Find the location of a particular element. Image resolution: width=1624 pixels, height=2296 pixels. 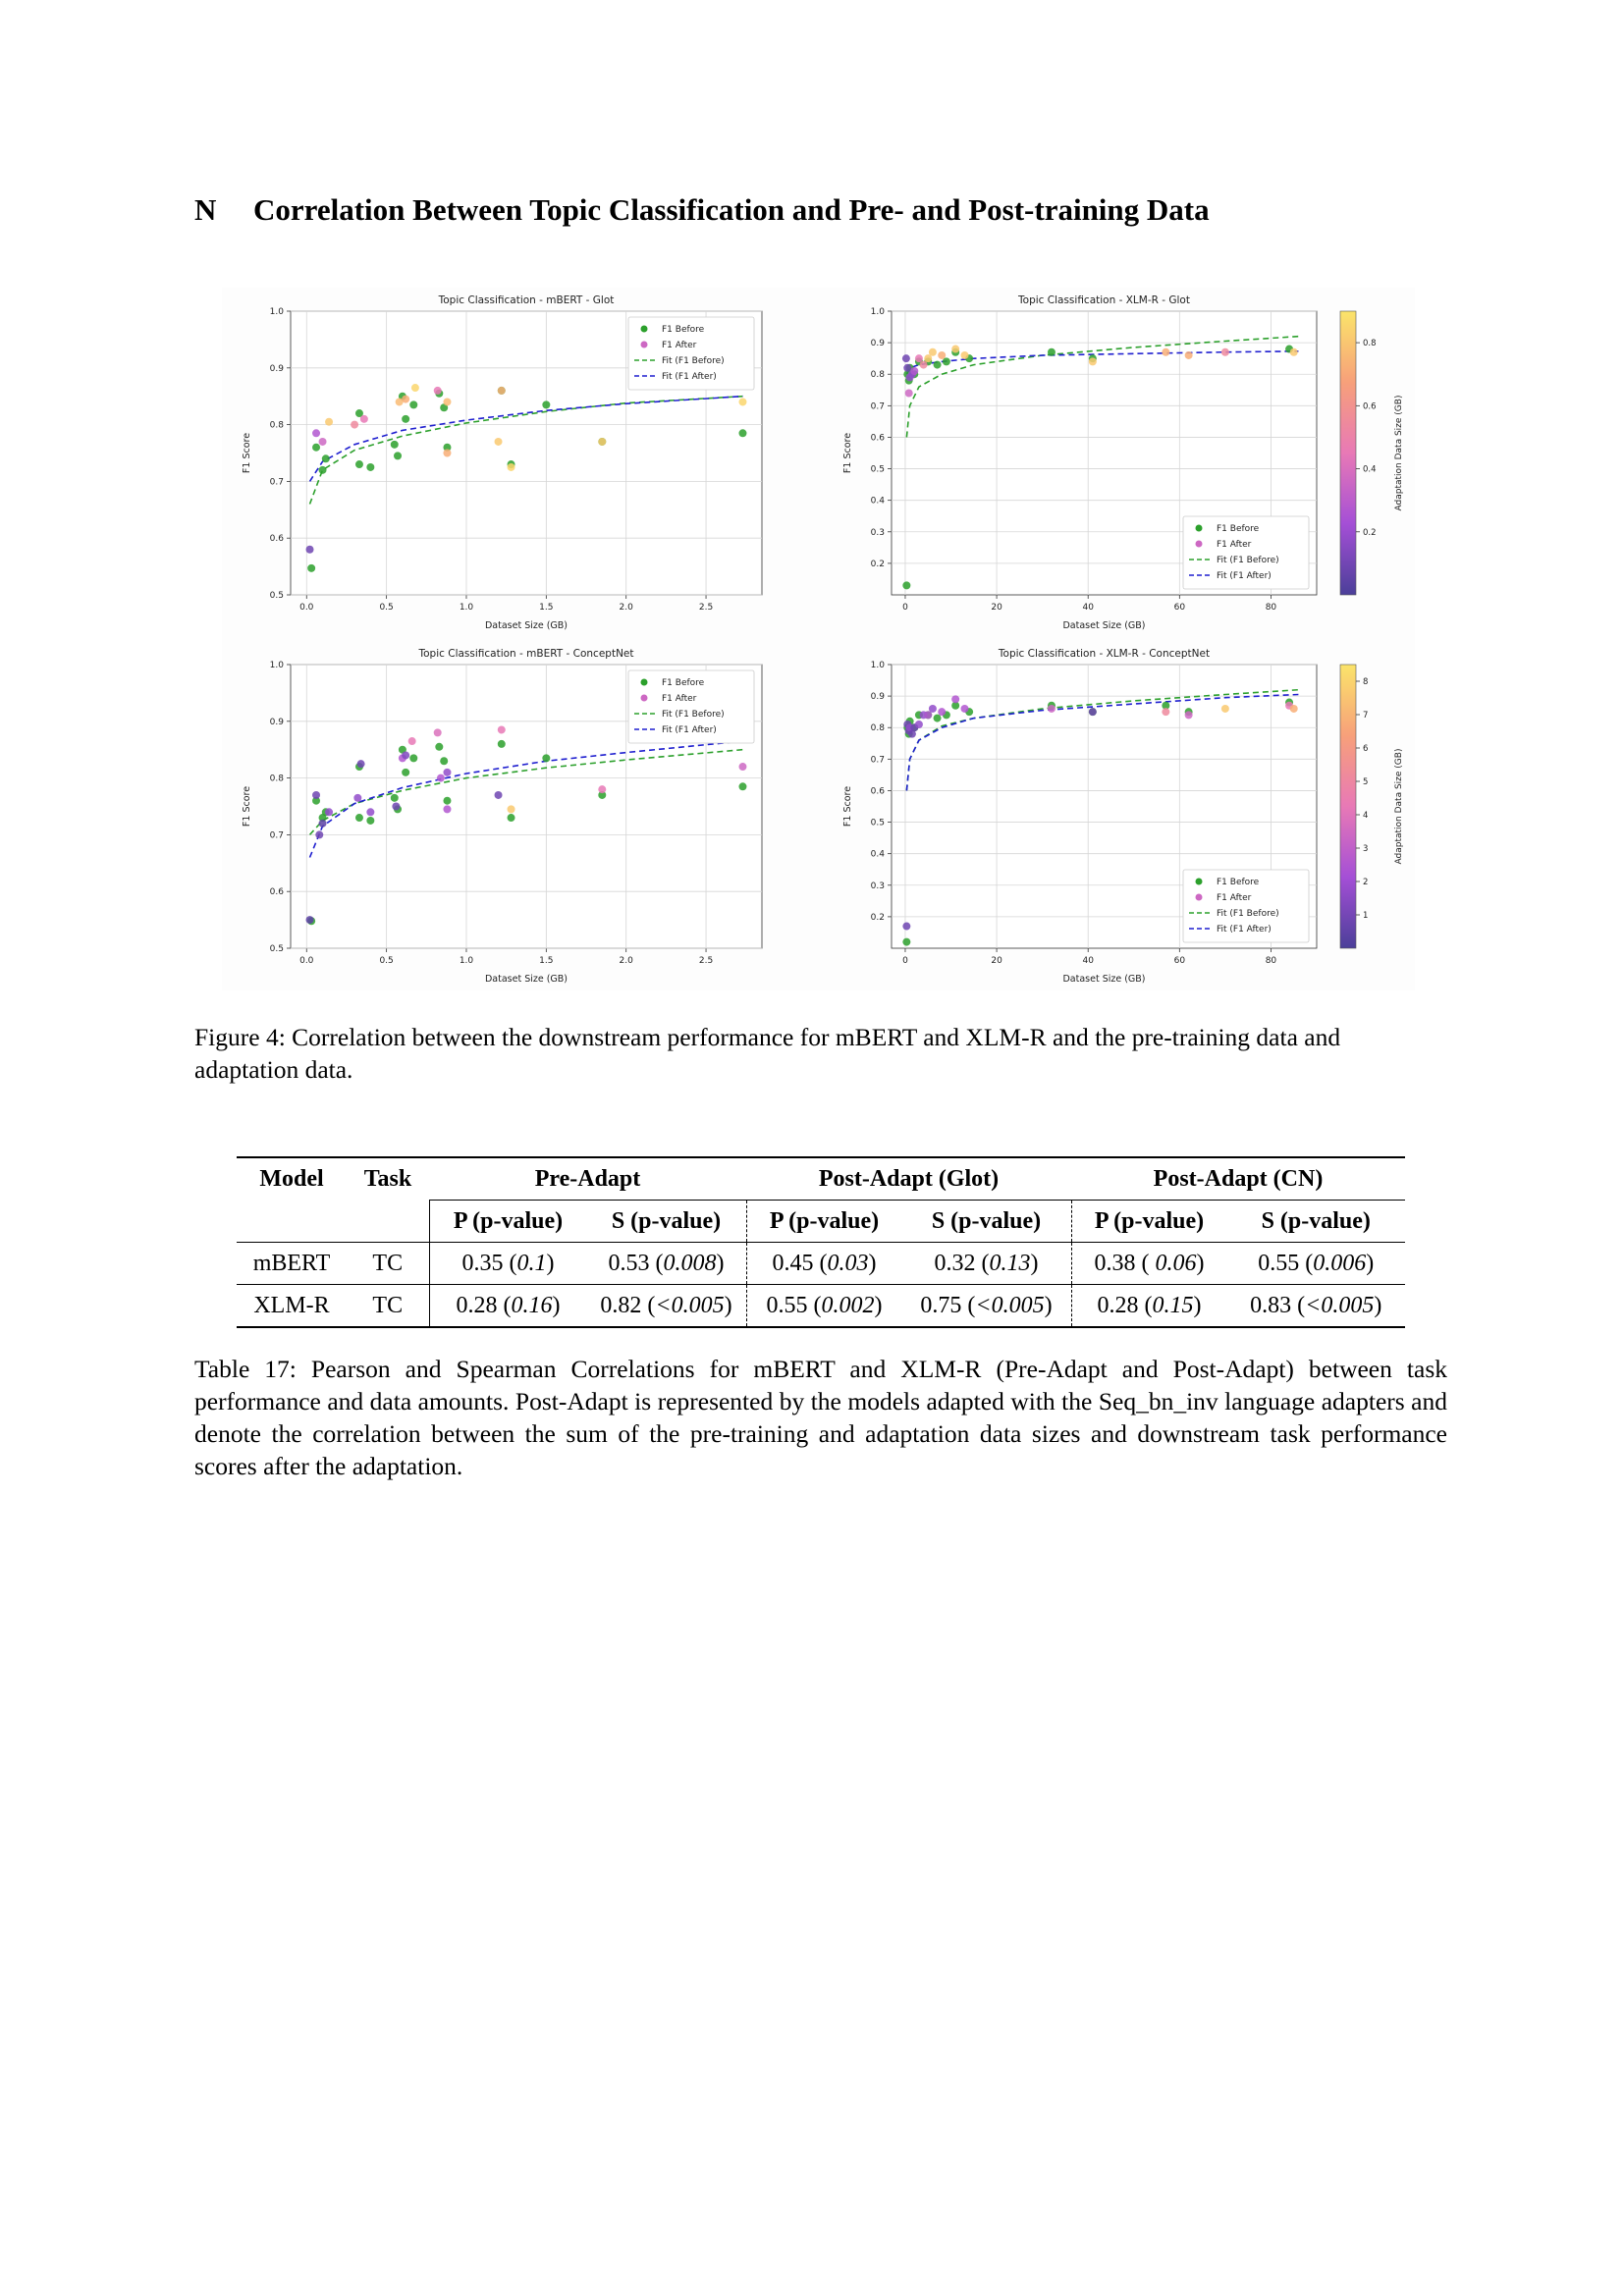

y-tick-label: 0.4 is located at coordinates (878, 502).